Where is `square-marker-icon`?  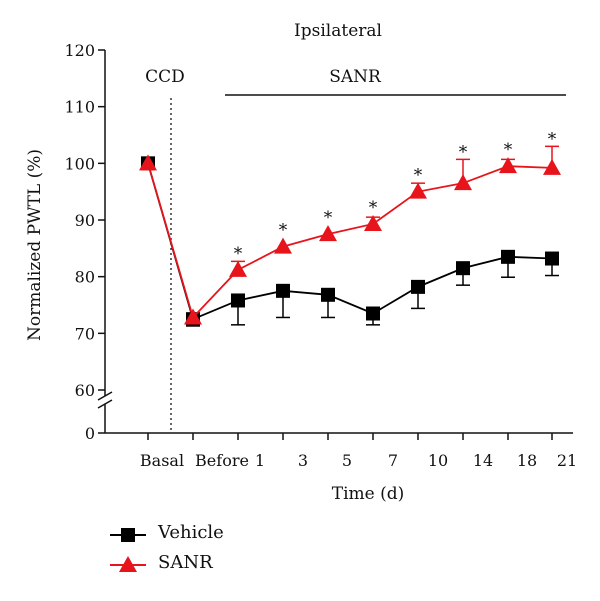 square-marker-icon is located at coordinates (128, 535).